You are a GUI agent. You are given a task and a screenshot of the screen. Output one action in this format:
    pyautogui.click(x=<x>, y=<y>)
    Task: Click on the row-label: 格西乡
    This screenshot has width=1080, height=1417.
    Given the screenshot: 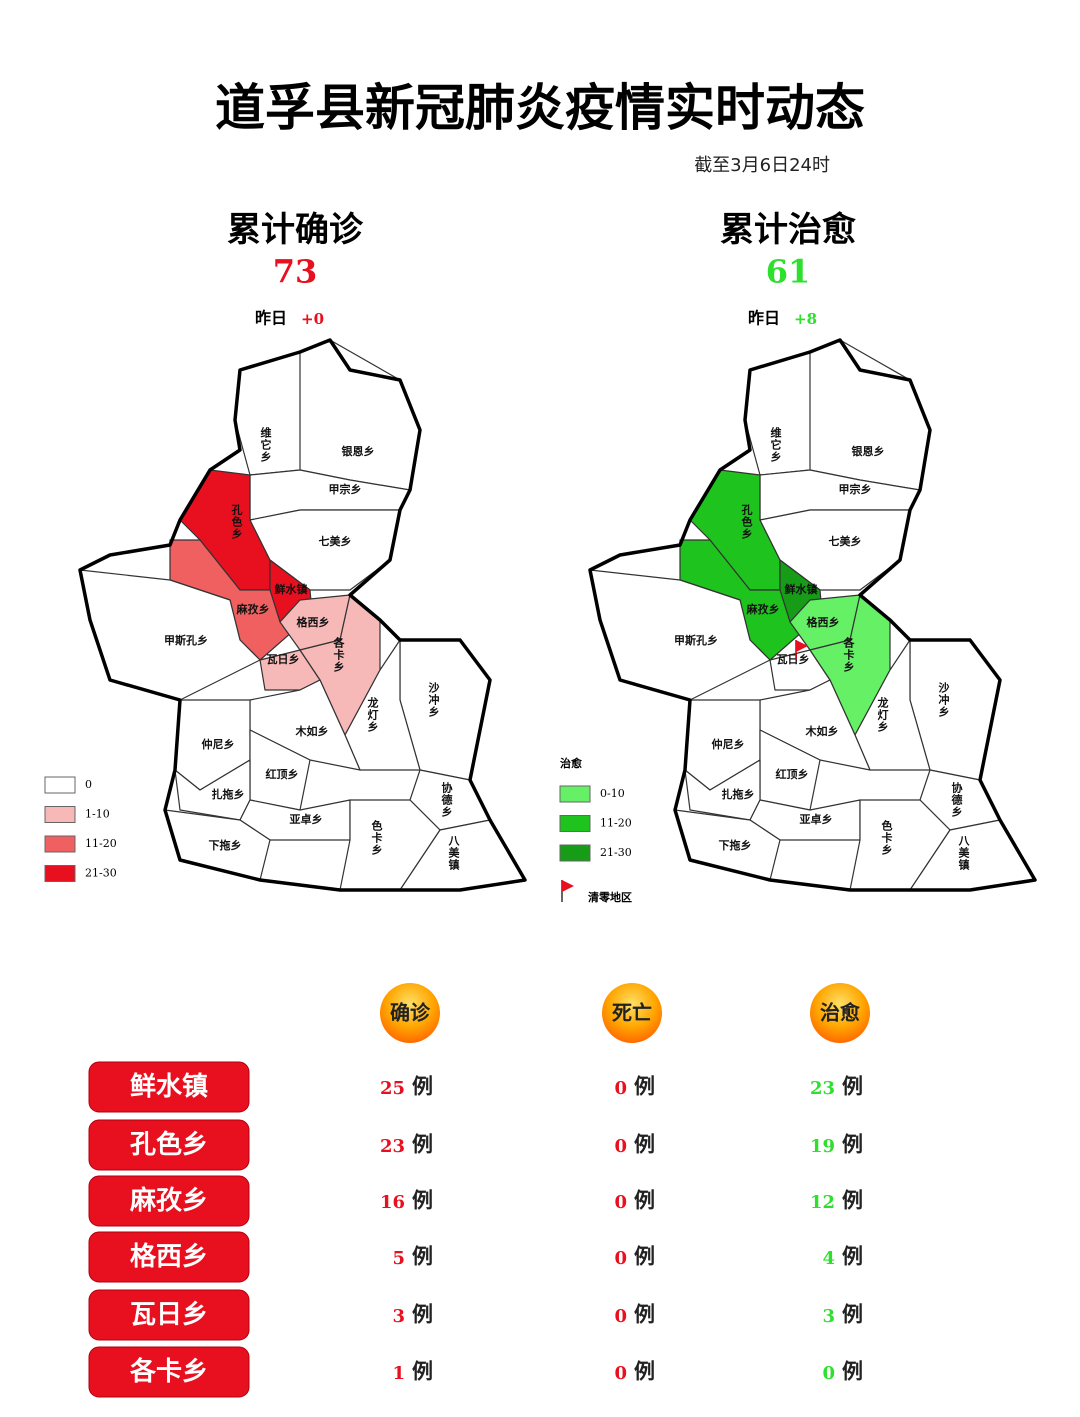 What is the action you would take?
    pyautogui.click(x=169, y=1256)
    